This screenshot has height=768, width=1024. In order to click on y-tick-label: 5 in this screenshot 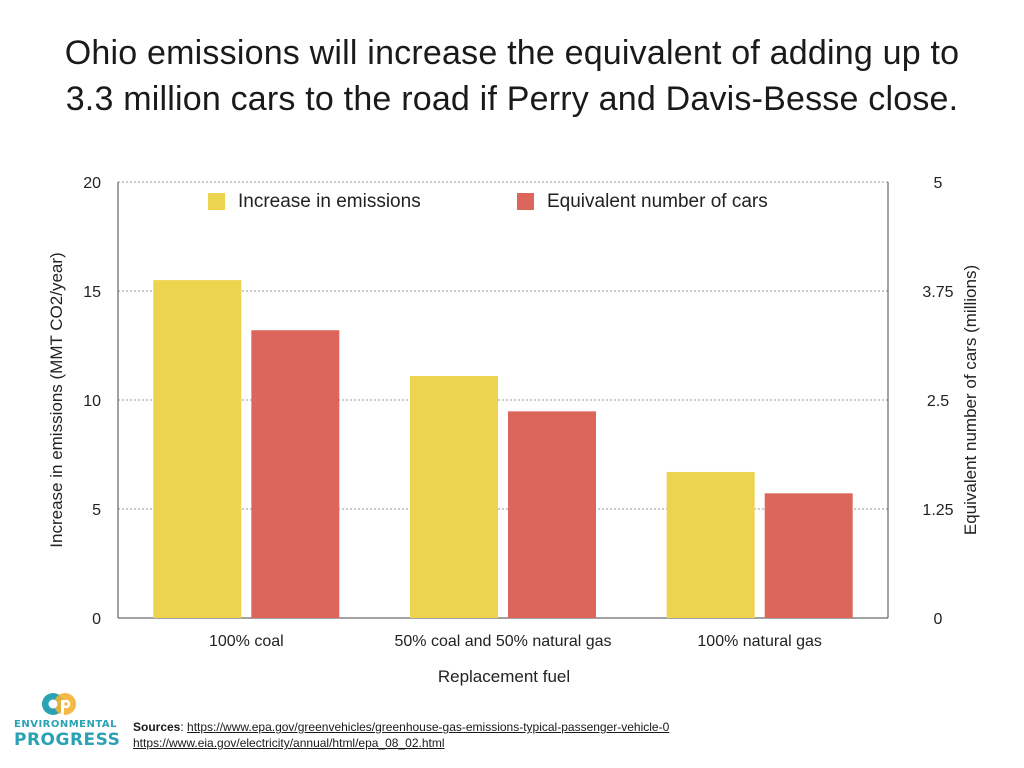, I will do `click(96, 510)`.